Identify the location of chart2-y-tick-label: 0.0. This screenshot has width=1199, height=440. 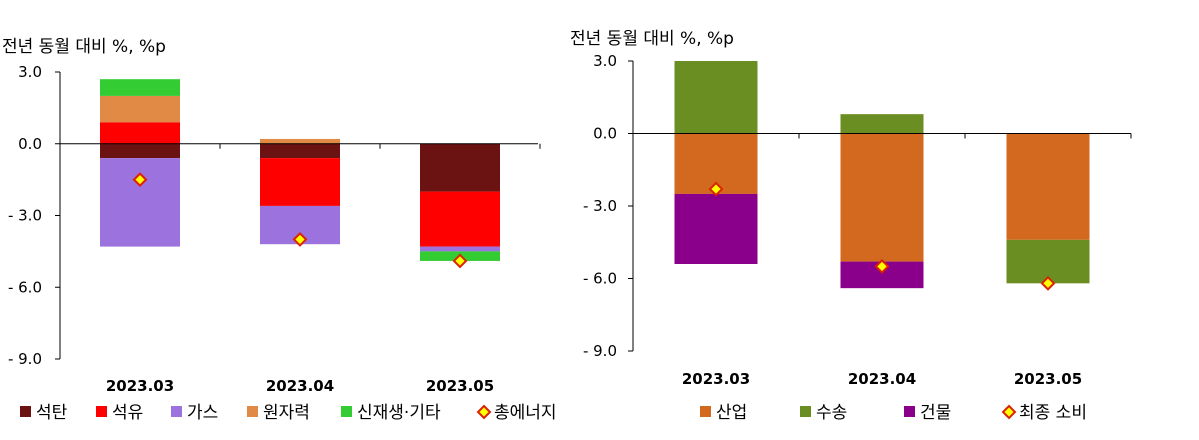
(605, 134).